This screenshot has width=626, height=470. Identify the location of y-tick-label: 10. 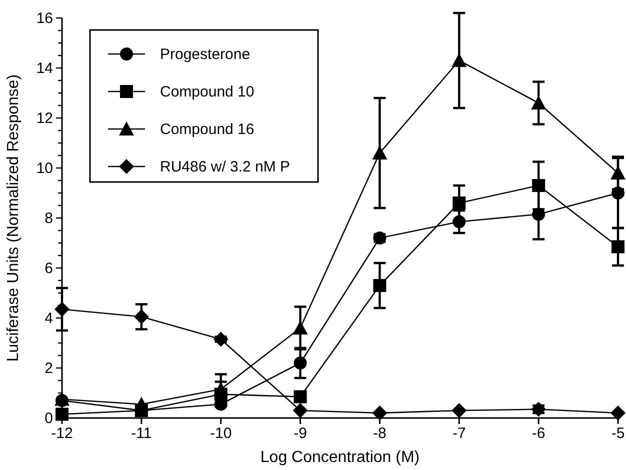
(44, 168).